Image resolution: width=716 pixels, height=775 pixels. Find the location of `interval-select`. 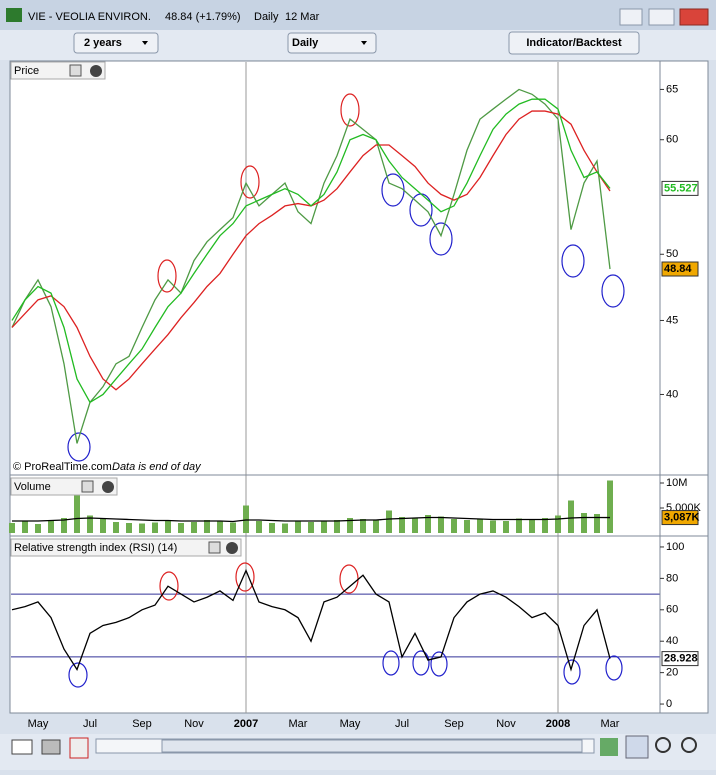

interval-select is located at coordinates (332, 43).